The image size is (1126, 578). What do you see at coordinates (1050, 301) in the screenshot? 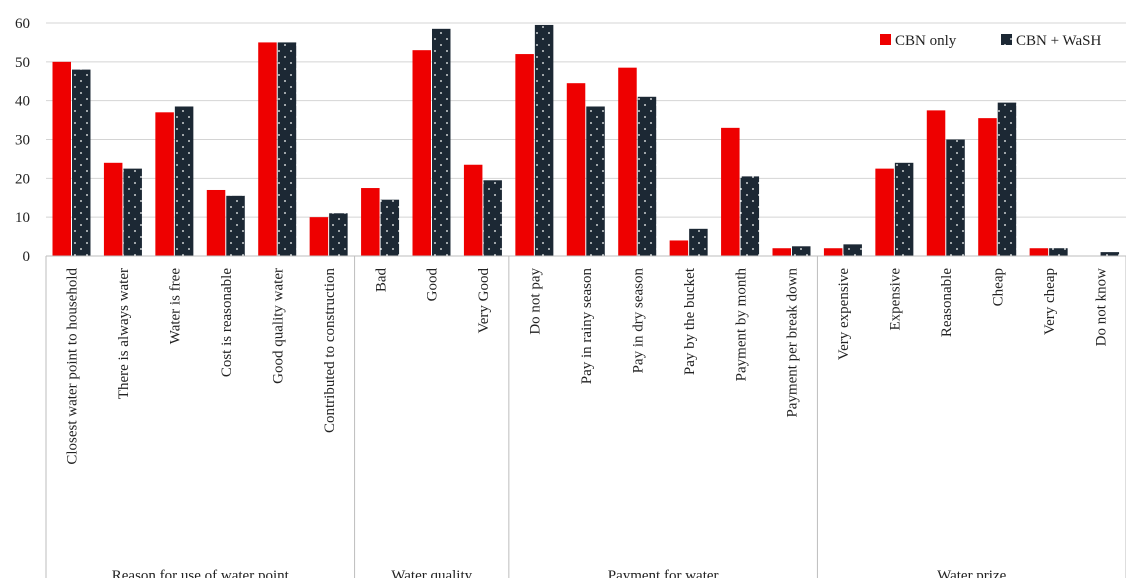
I see `category-label: Very cheap` at bounding box center [1050, 301].